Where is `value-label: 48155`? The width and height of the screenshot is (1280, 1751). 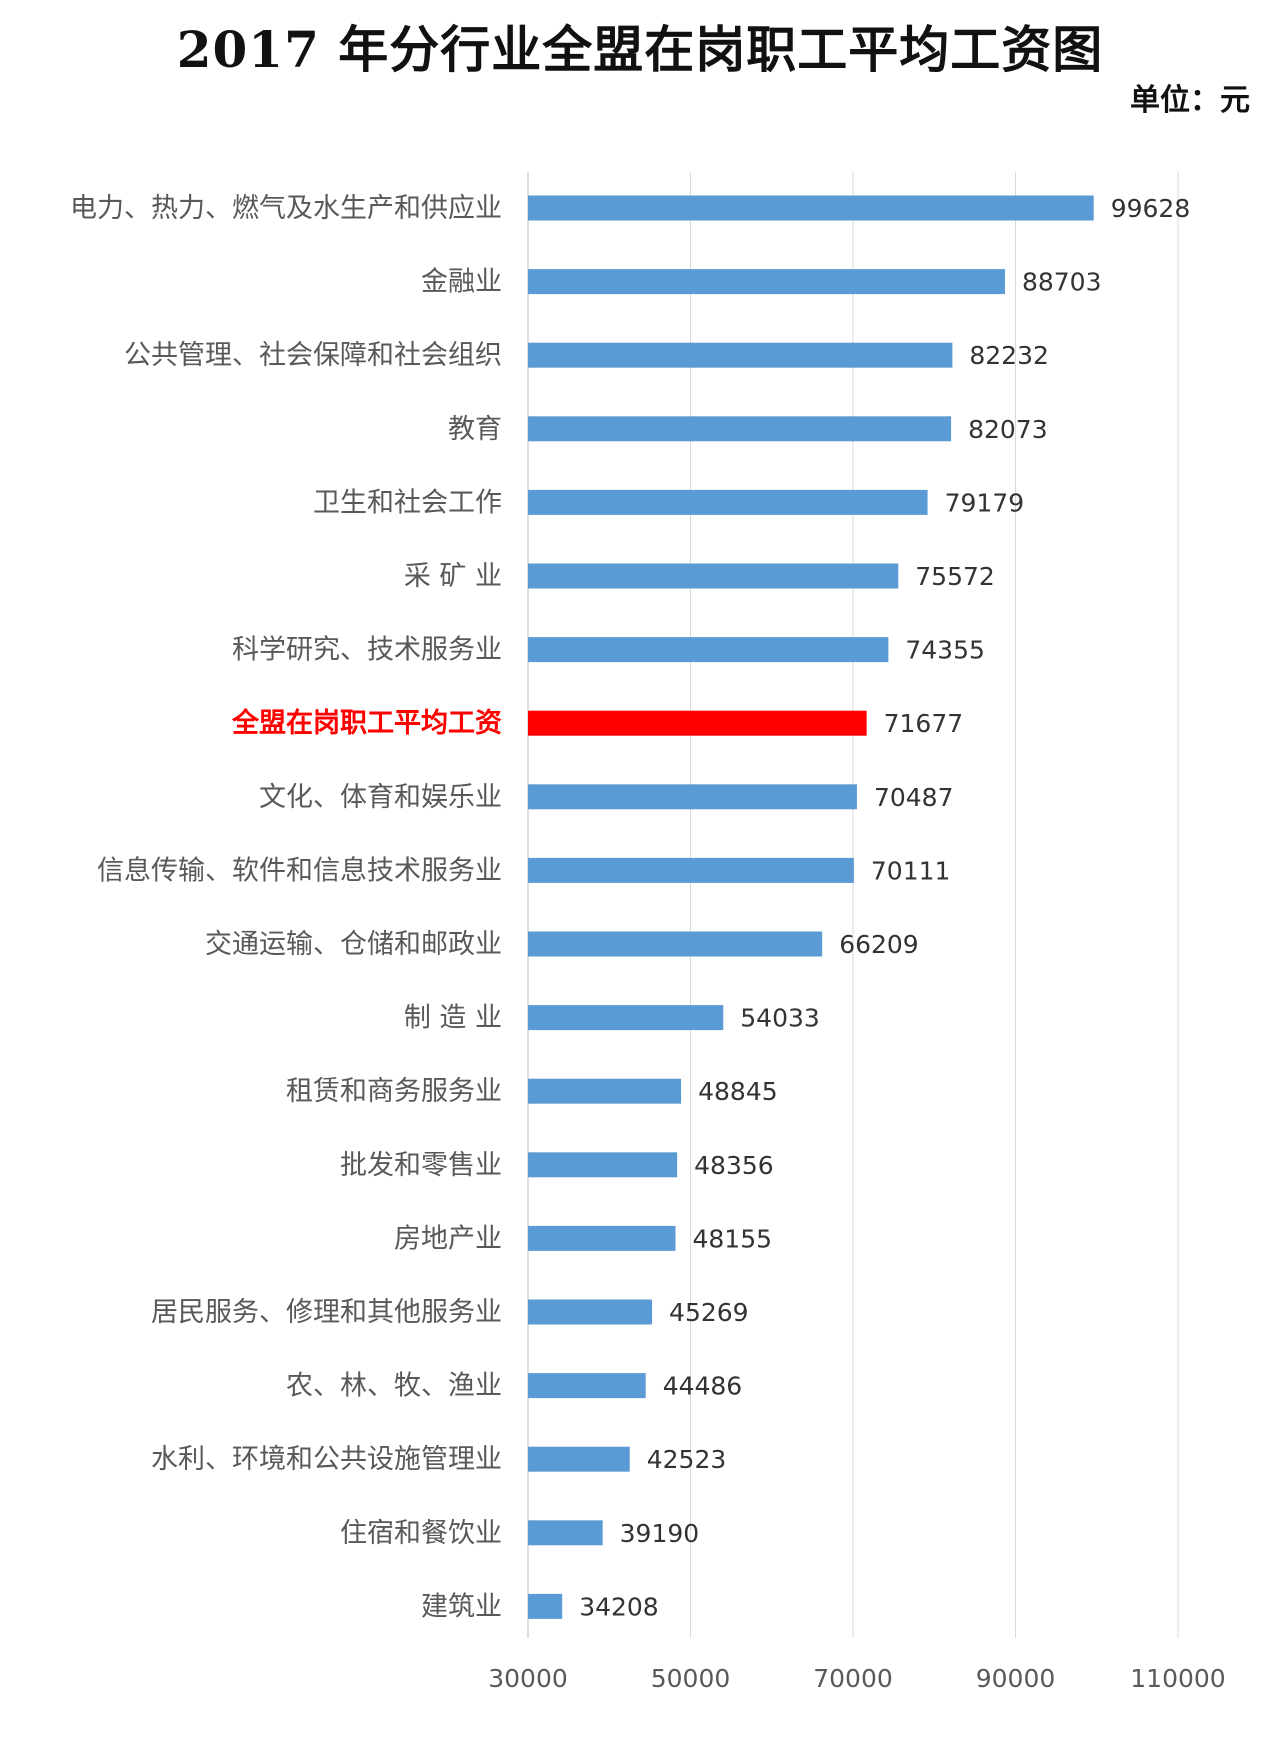
value-label: 48155 is located at coordinates (733, 1238).